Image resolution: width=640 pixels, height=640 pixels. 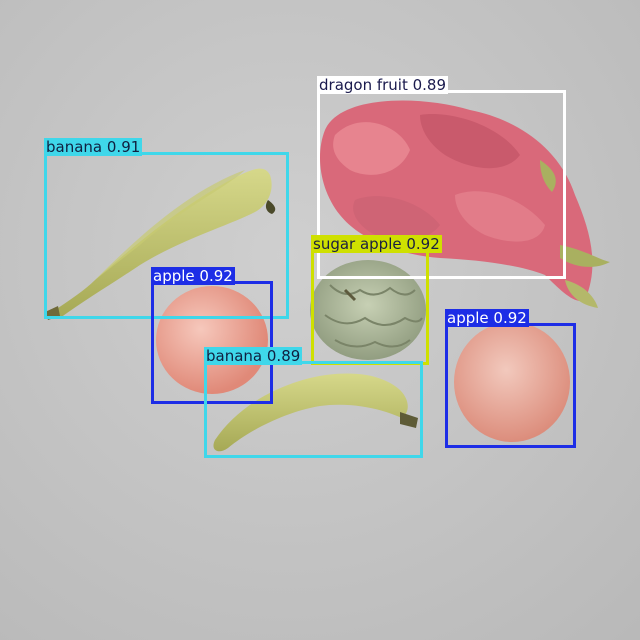 What do you see at coordinates (93, 147) in the screenshot?
I see `detection-label-banana-large: banana 0.91` at bounding box center [93, 147].